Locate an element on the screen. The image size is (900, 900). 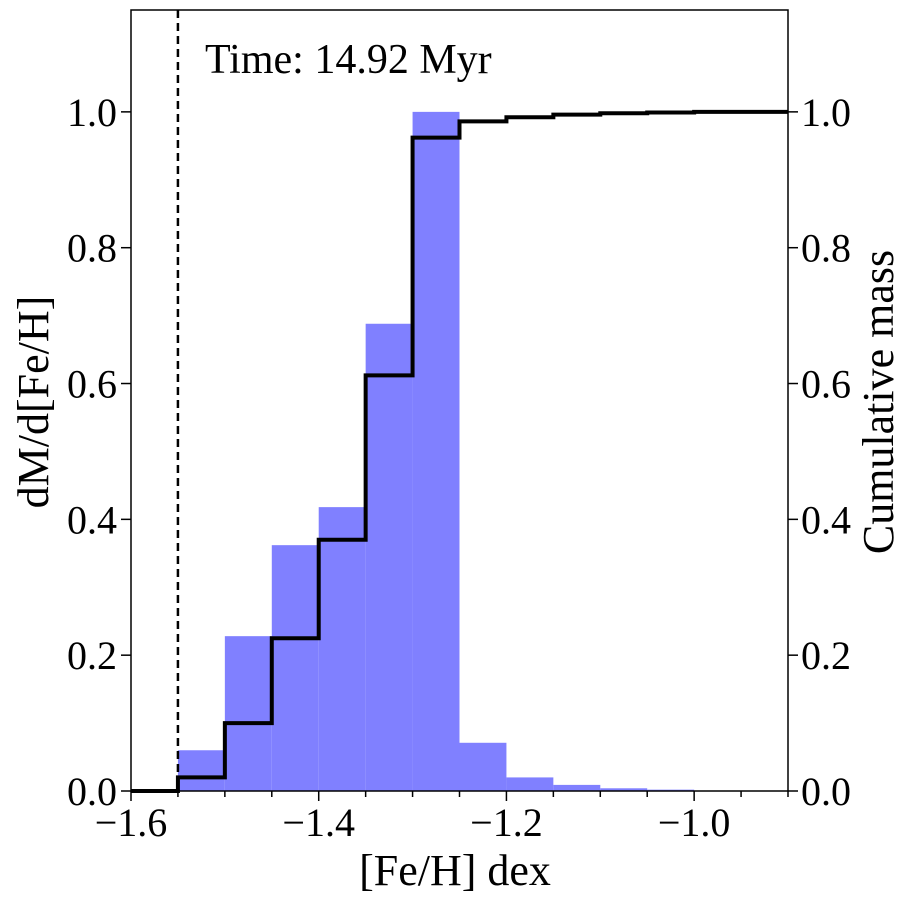
y-tick-label: 0.6 is located at coordinates (92, 384).